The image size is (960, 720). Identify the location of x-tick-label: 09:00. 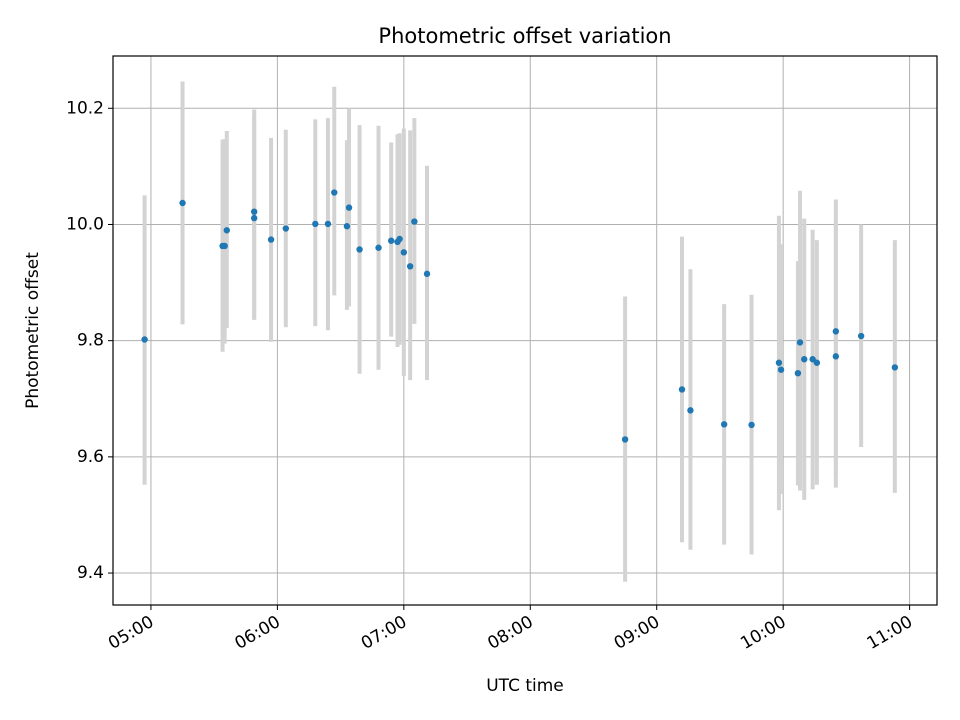
(637, 633).